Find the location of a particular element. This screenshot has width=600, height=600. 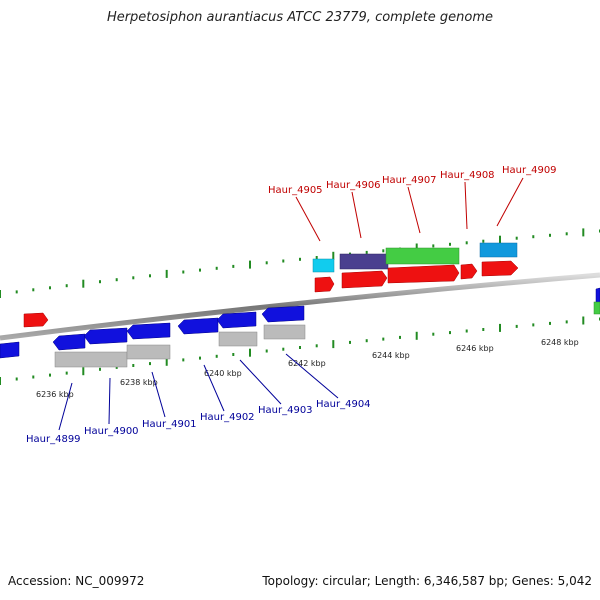

gene-label: Haur_4907 is located at coordinates (409, 180).